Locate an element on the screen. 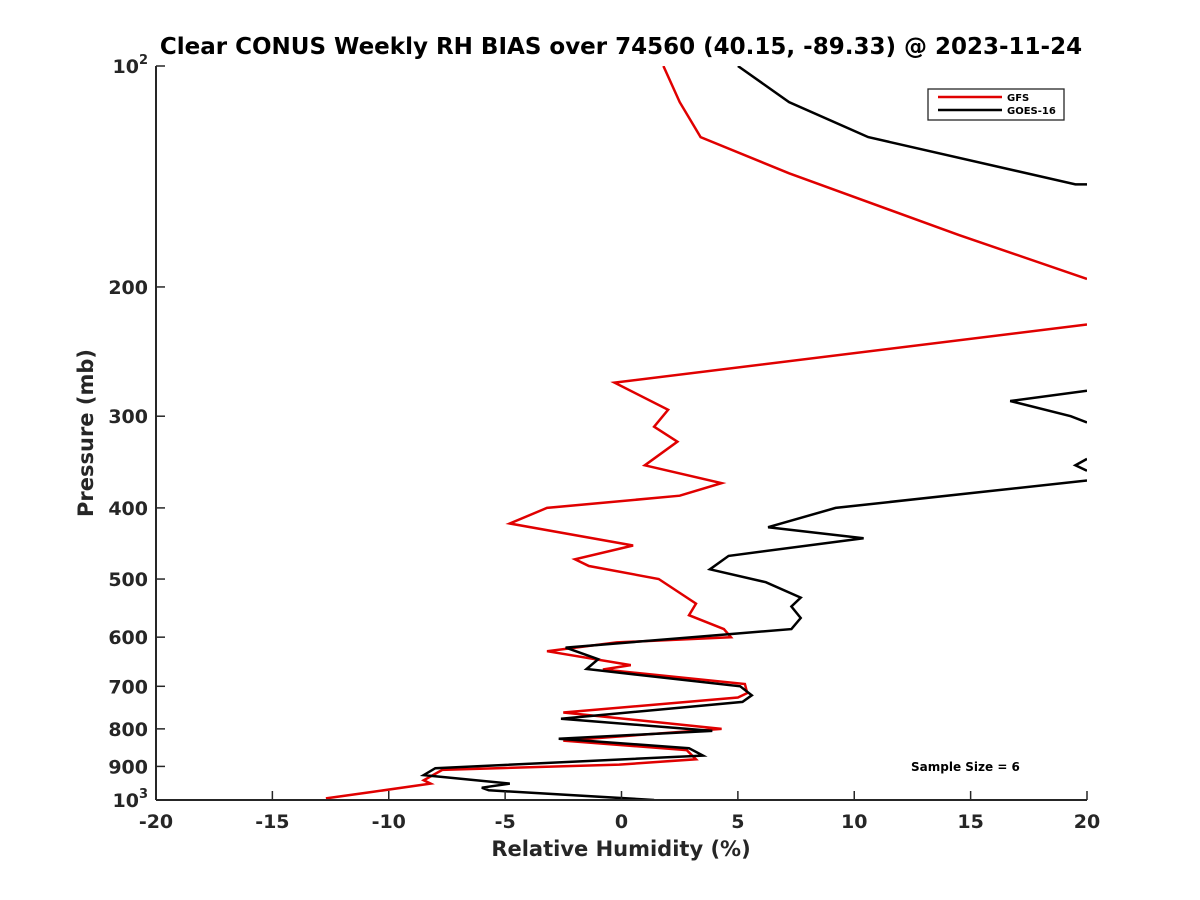 This screenshot has height=900, width=1200. y-tick-label: 500 is located at coordinates (128, 580).